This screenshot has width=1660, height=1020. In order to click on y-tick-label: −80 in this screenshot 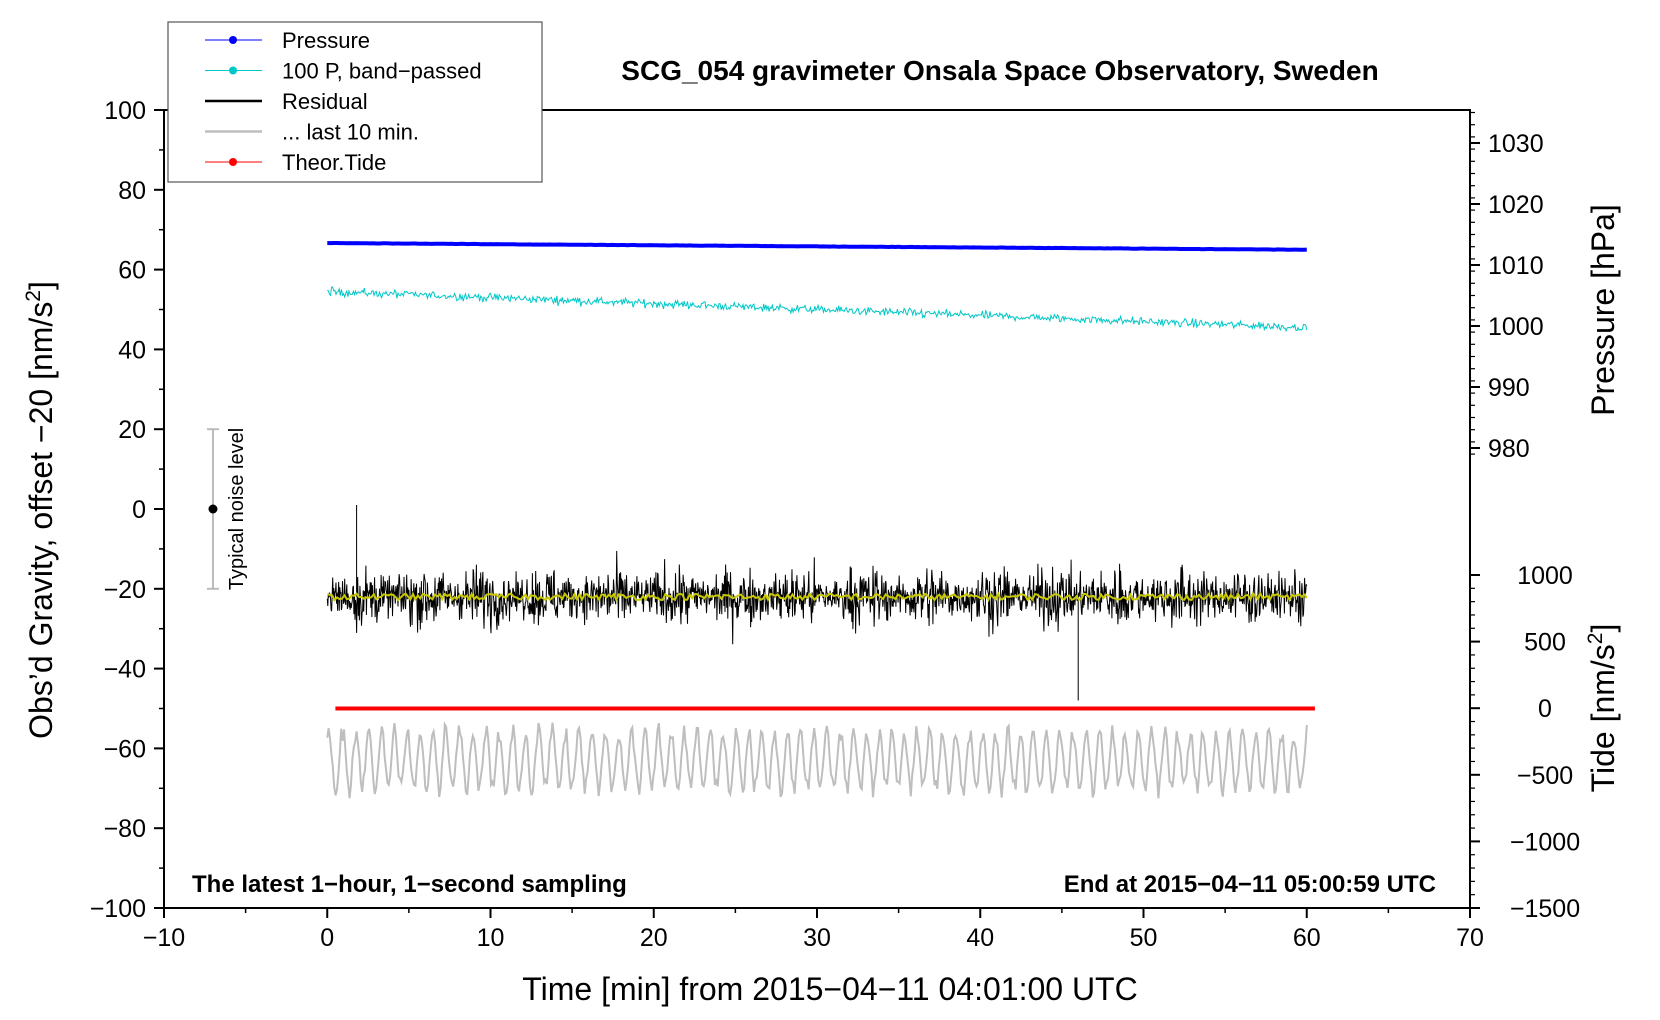, I will do `click(125, 829)`.